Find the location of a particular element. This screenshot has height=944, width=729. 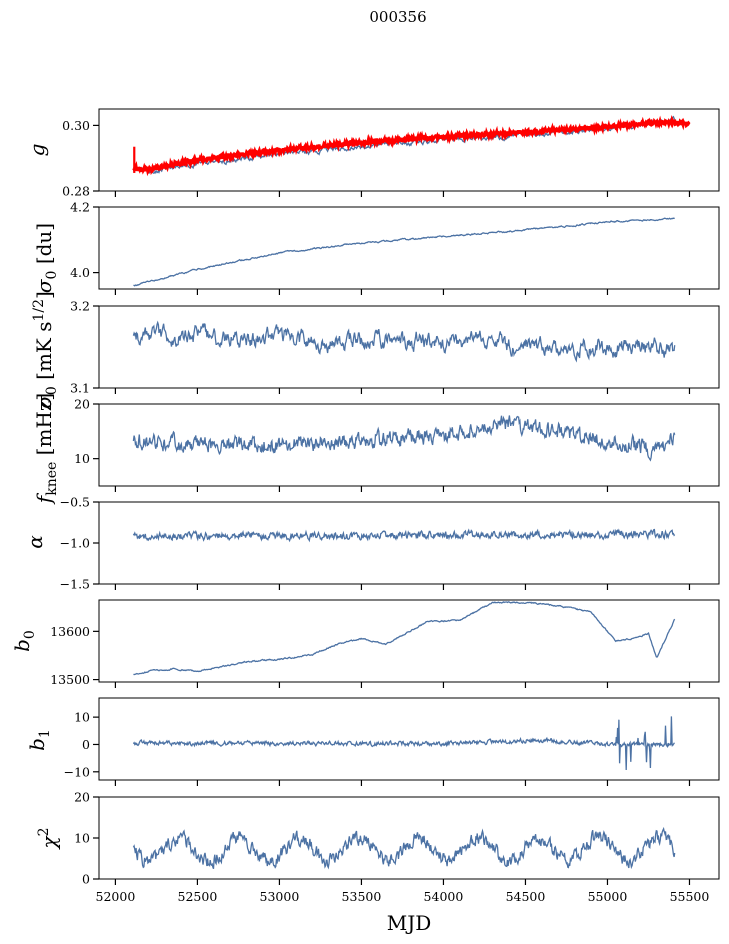

ylabel-sigma0-mk: σ0 [mK s1/2] is located at coordinates (45, 350).